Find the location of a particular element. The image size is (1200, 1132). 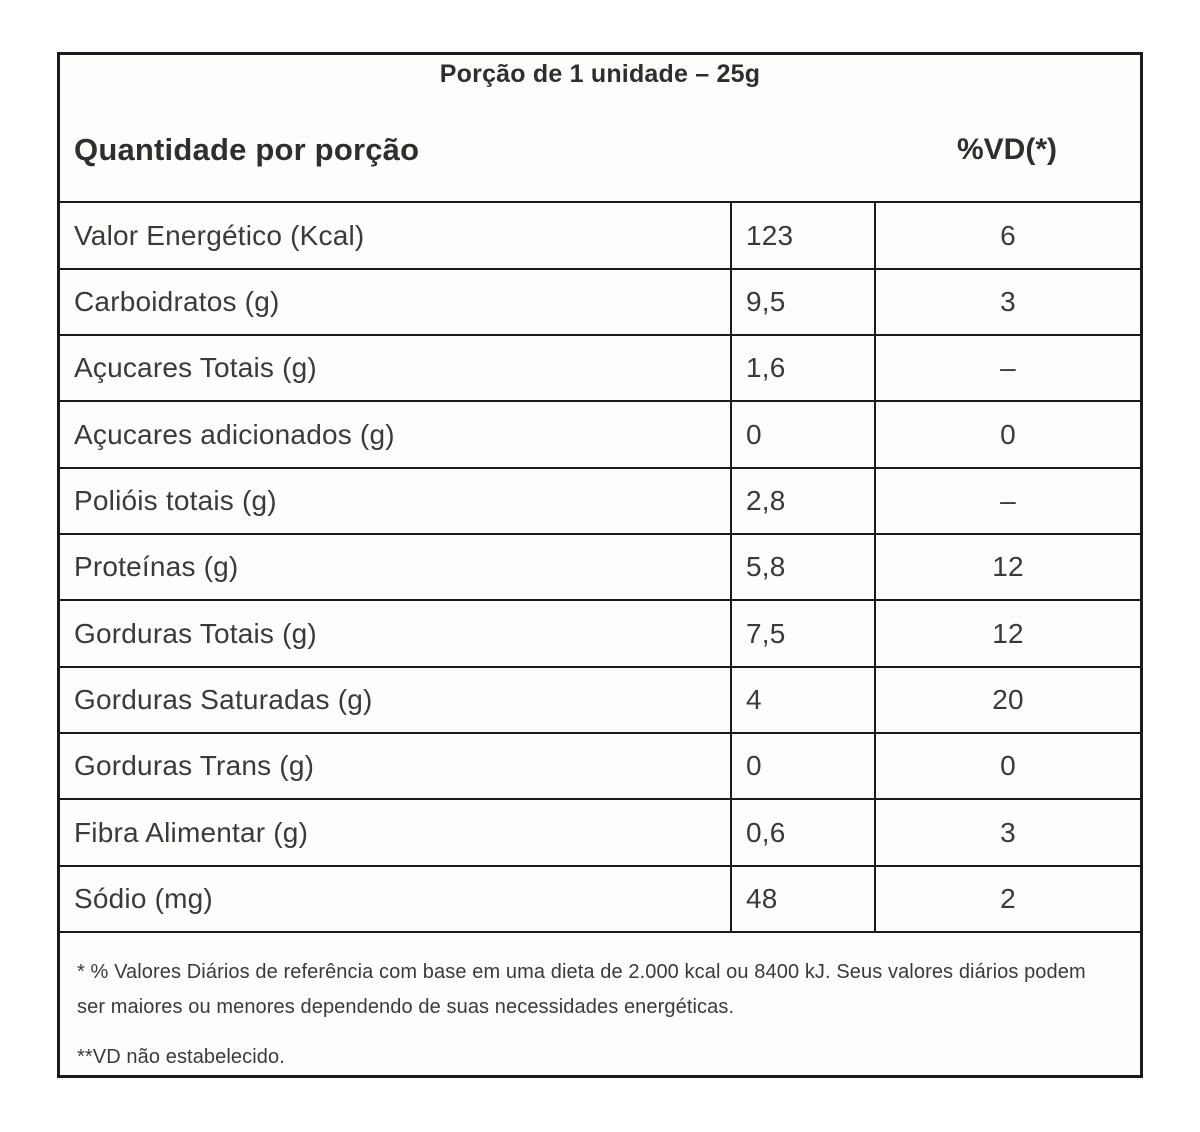

nutrient-amount: 1,6 is located at coordinates (802, 368).